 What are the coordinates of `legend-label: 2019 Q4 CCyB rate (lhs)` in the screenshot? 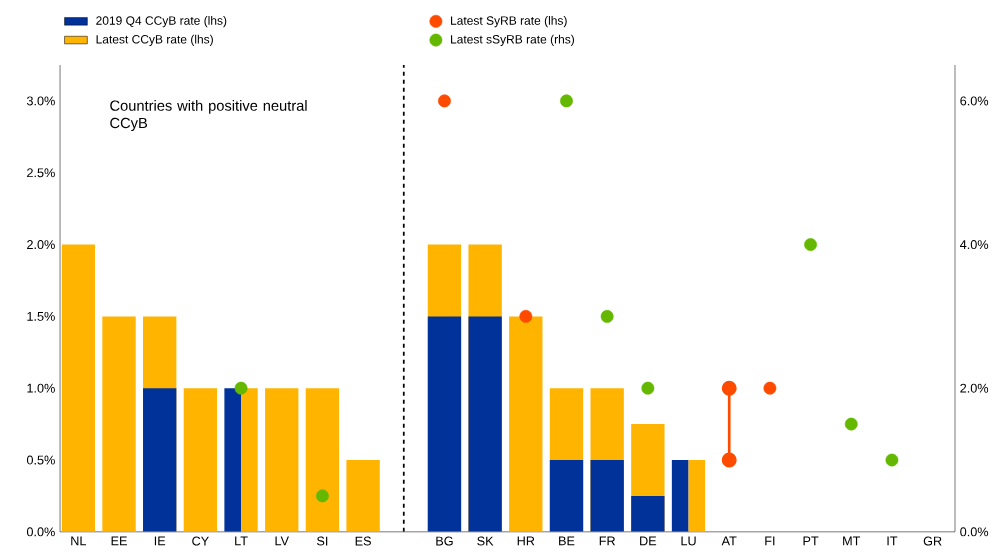 It's located at (161, 22).